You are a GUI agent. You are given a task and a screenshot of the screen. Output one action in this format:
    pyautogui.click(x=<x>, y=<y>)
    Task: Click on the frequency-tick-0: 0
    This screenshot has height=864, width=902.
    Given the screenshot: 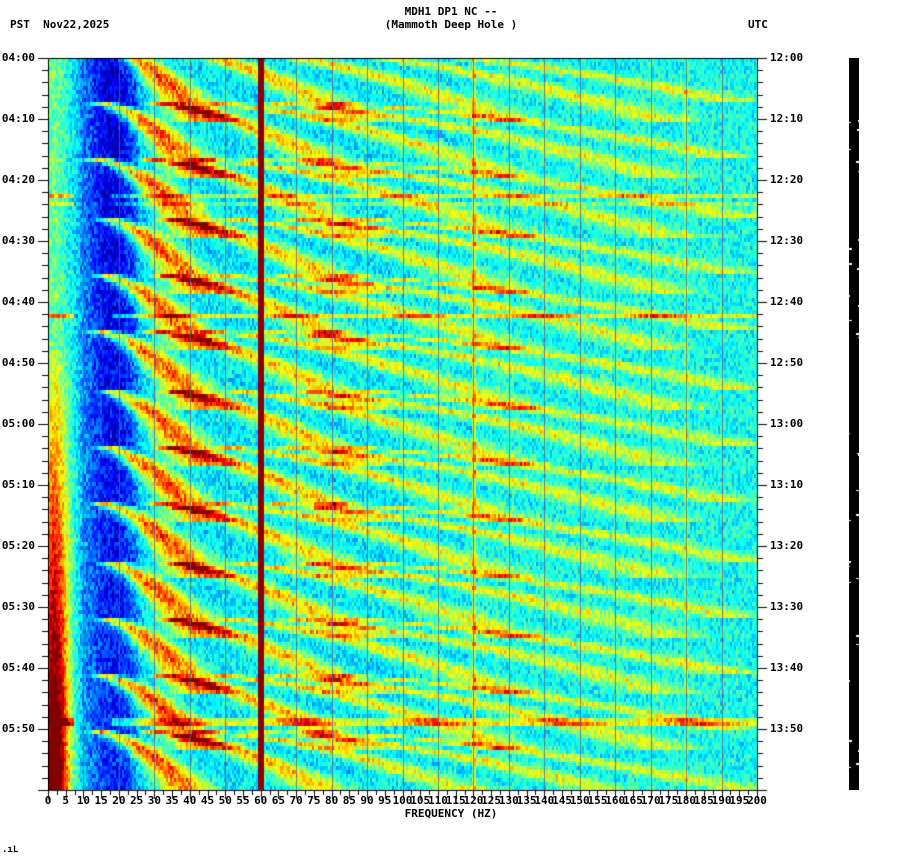 What is the action you would take?
    pyautogui.click(x=48, y=800)
    